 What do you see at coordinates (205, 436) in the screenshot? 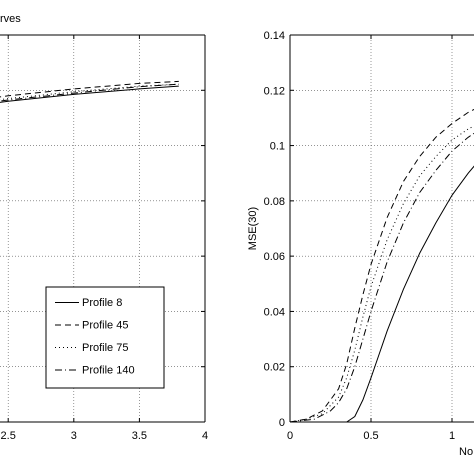
I see `left-x-tick-label: 4` at bounding box center [205, 436].